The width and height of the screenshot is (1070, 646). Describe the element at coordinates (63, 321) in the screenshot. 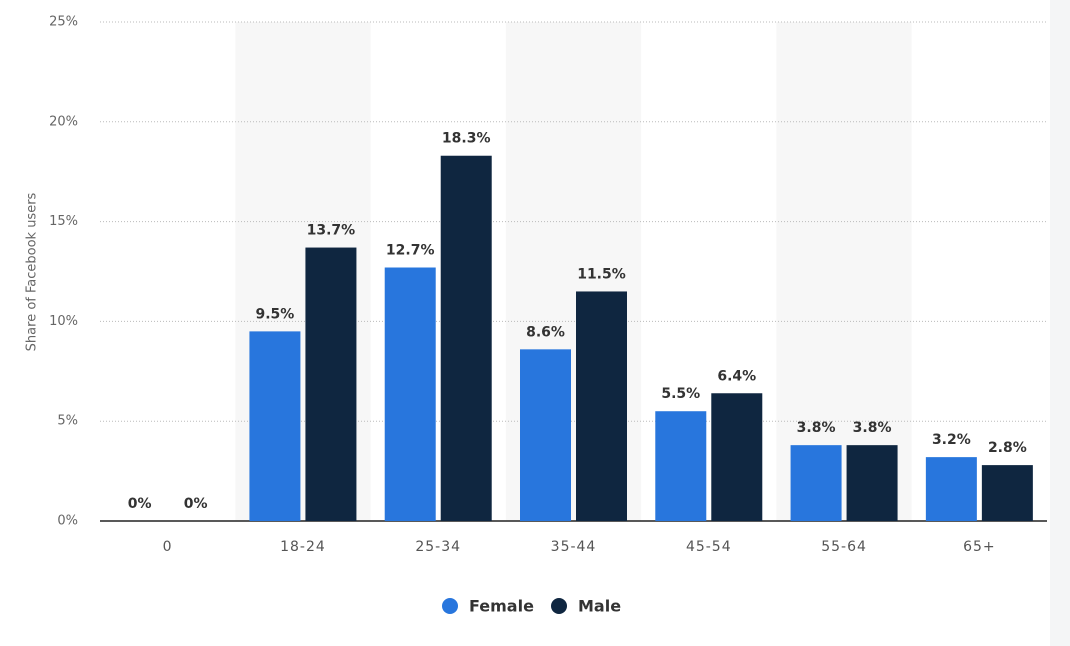

I see `y-tick-label: 10%` at that location.